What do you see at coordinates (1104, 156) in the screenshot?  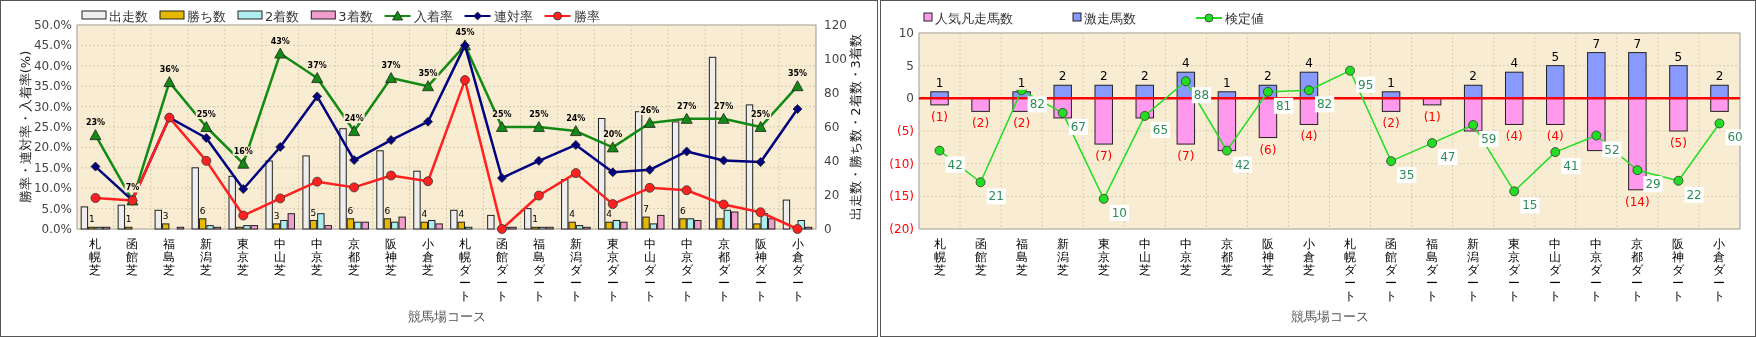 I see `data-label: (7)` at bounding box center [1104, 156].